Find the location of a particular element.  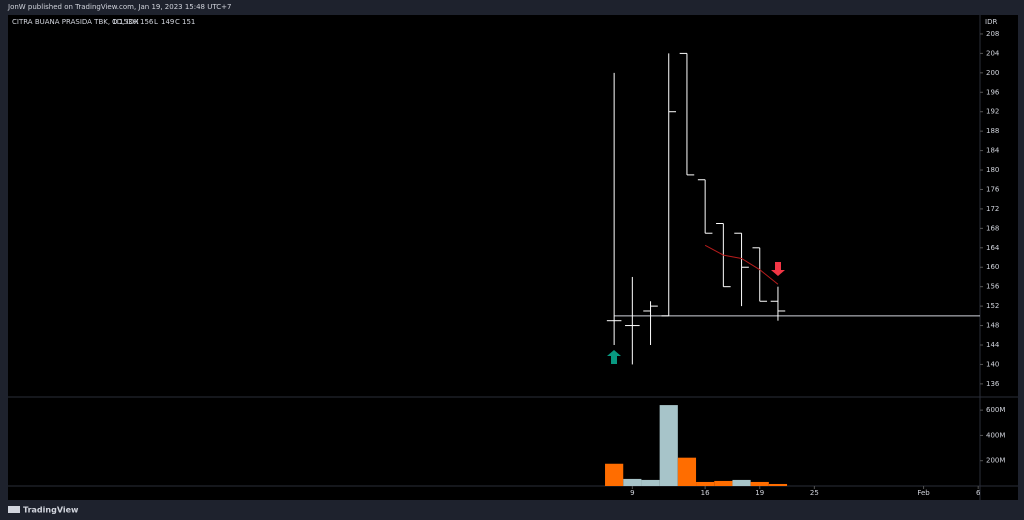

x-tick-label: Feb is located at coordinates (923, 493).